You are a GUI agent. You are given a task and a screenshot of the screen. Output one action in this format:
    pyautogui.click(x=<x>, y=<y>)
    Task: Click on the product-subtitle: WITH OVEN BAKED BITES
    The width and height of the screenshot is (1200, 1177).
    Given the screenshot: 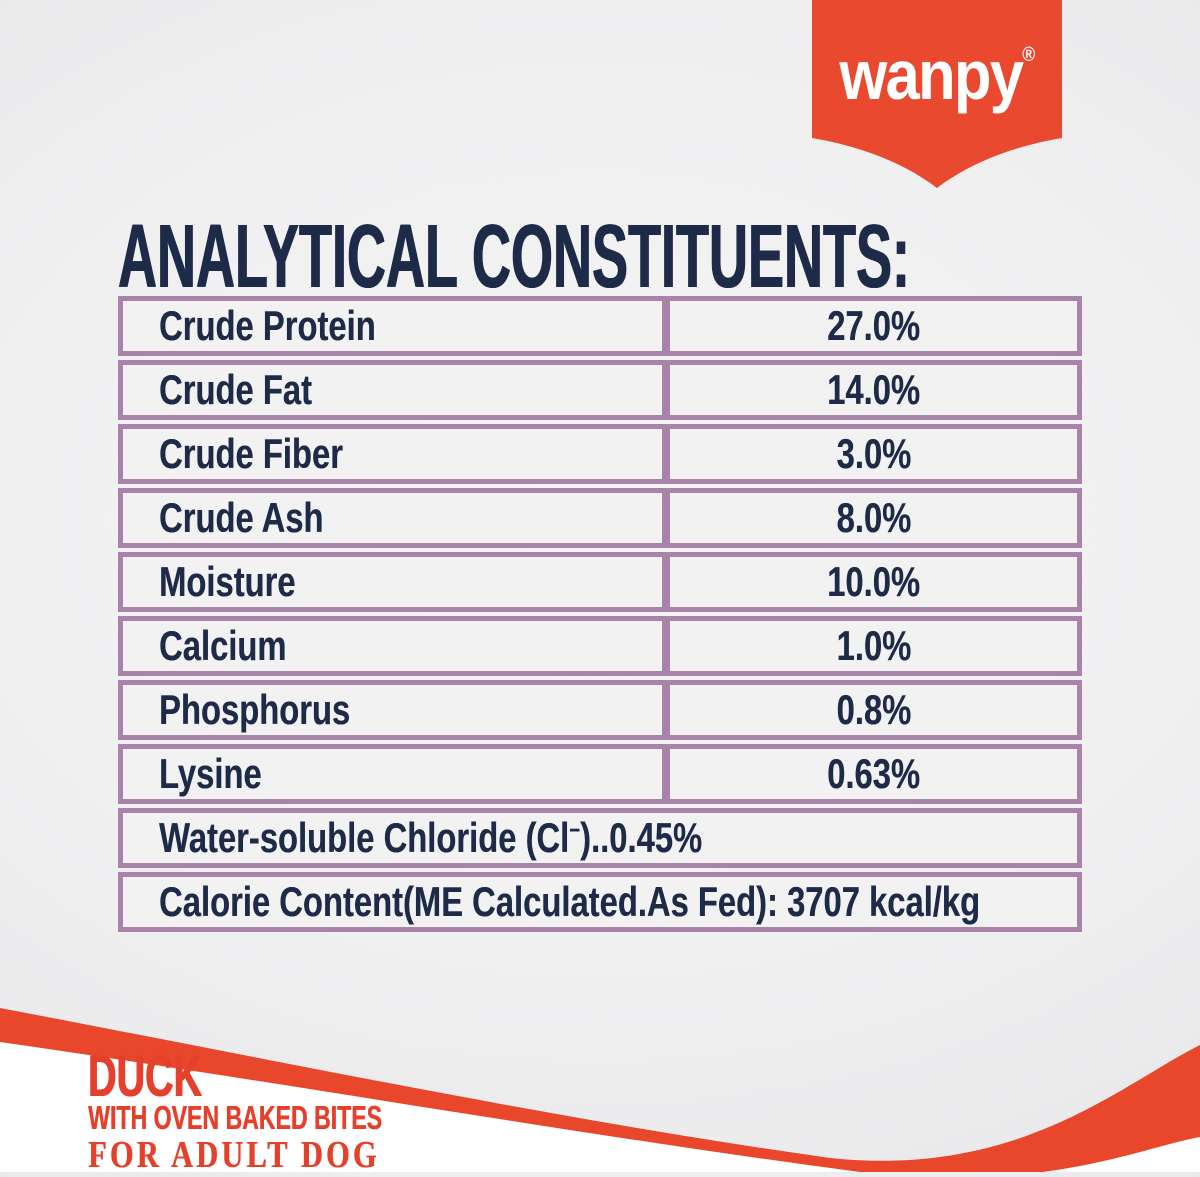 What is the action you would take?
    pyautogui.click(x=298, y=1117)
    